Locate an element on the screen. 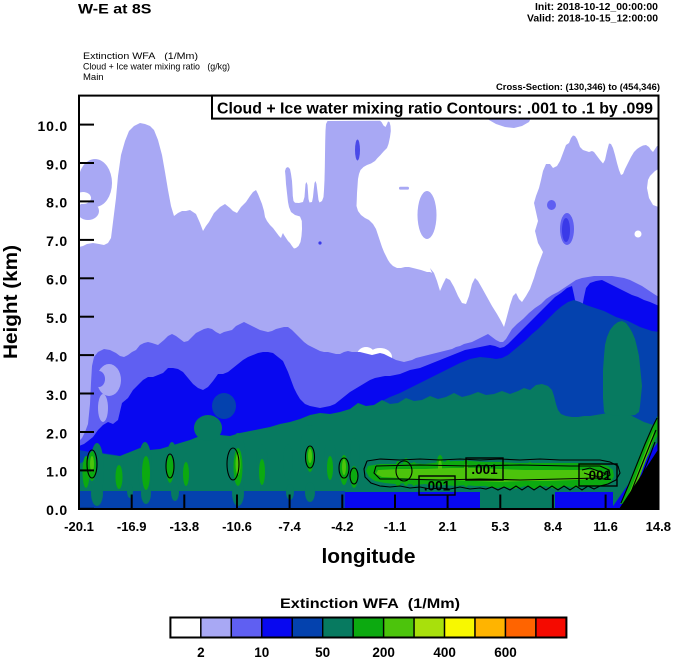  svg-text: 5.3 is located at coordinates (500, 526).